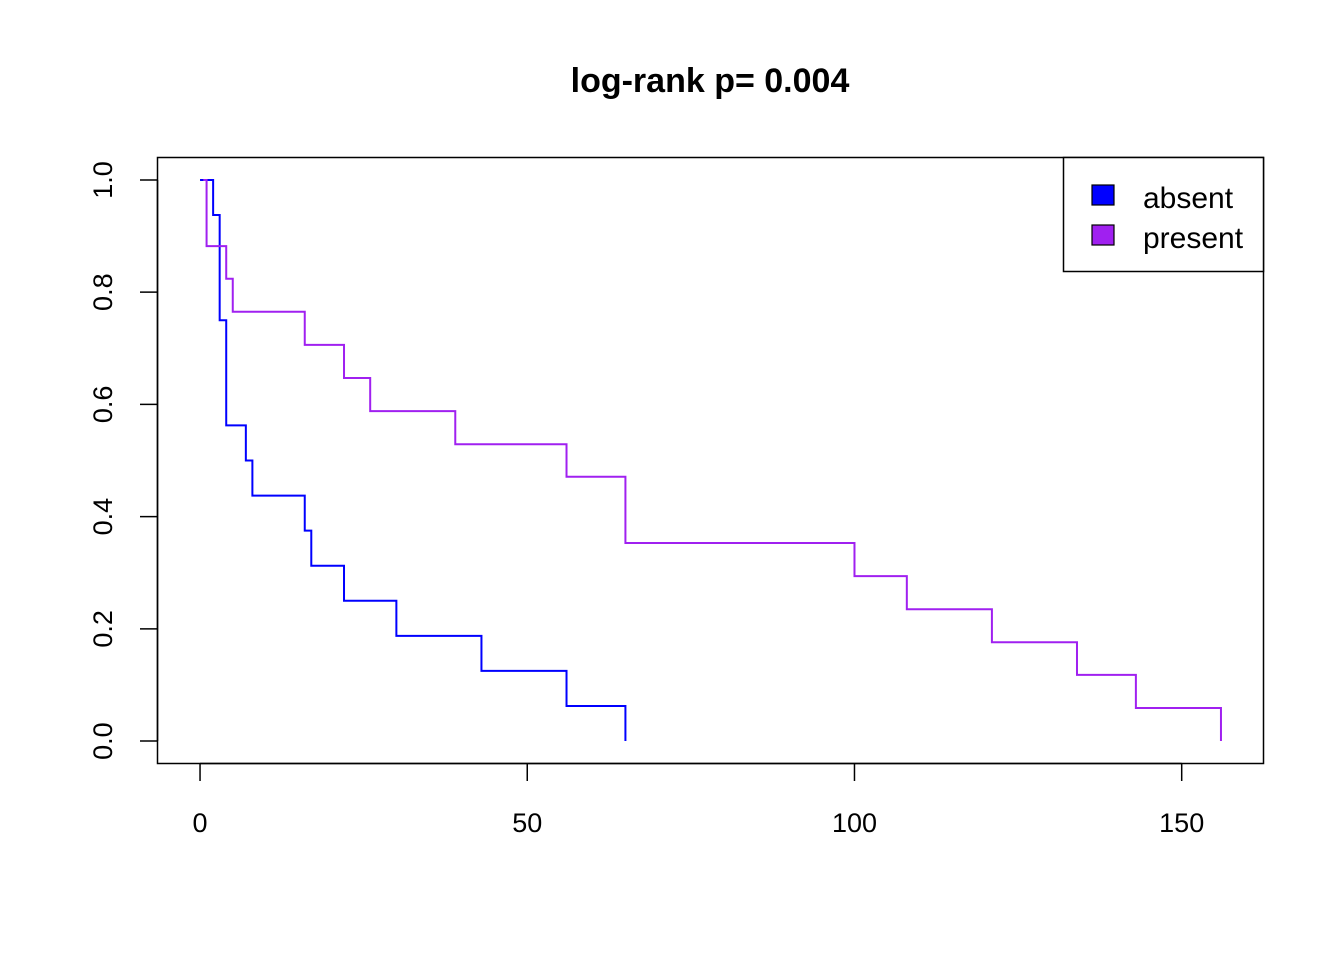  I want to click on x-tick-label: 0, so click(200, 823).